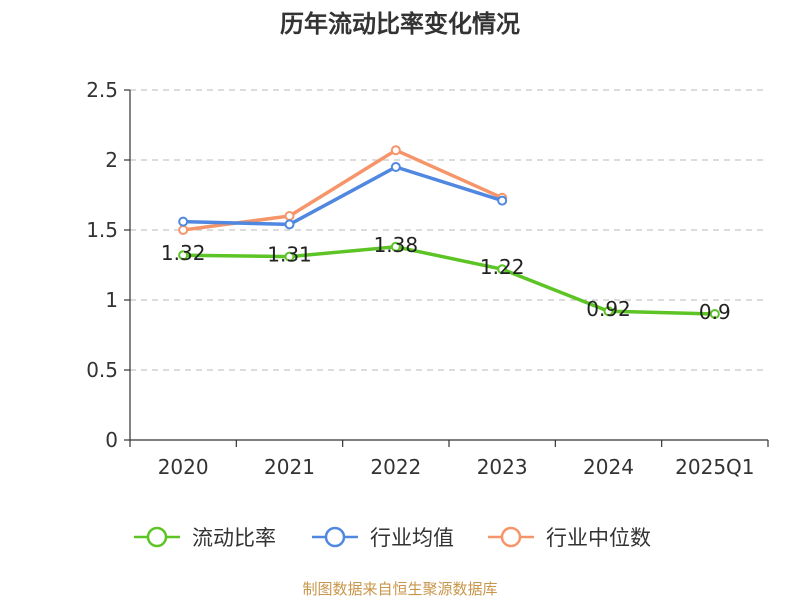  What do you see at coordinates (102, 370) in the screenshot?
I see `y-tick-label: 0.5` at bounding box center [102, 370].